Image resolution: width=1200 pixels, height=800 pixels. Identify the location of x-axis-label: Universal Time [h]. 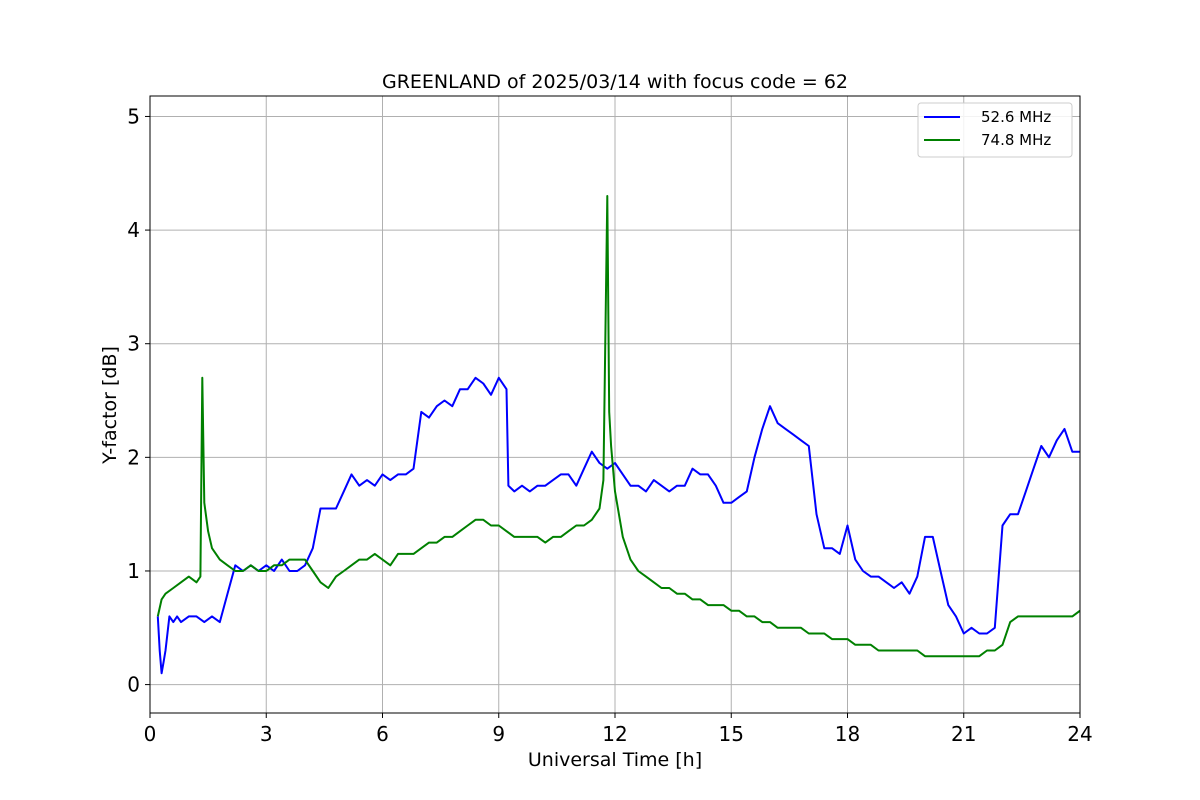
(615, 760).